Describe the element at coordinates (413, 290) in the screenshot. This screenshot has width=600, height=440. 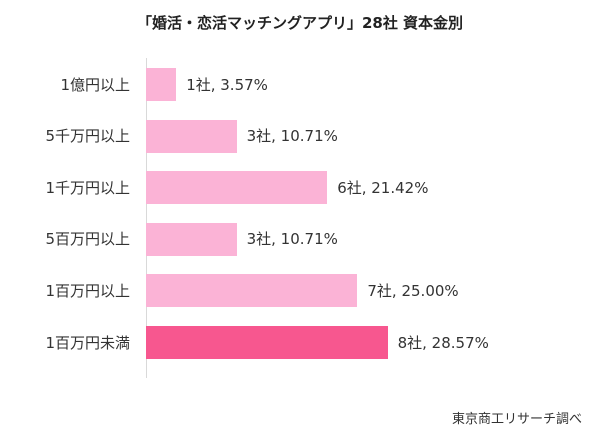
I see `bar-value-label: 7社, 25.00%` at that location.